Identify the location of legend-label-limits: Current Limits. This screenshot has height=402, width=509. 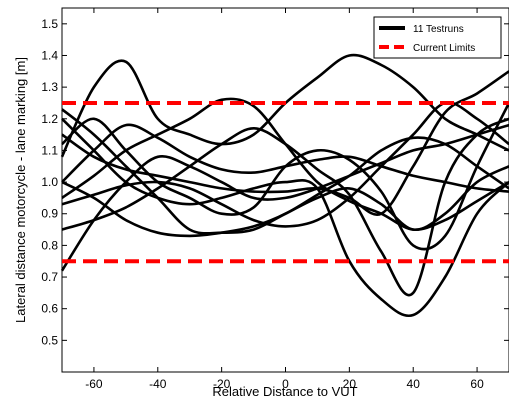
(444, 48).